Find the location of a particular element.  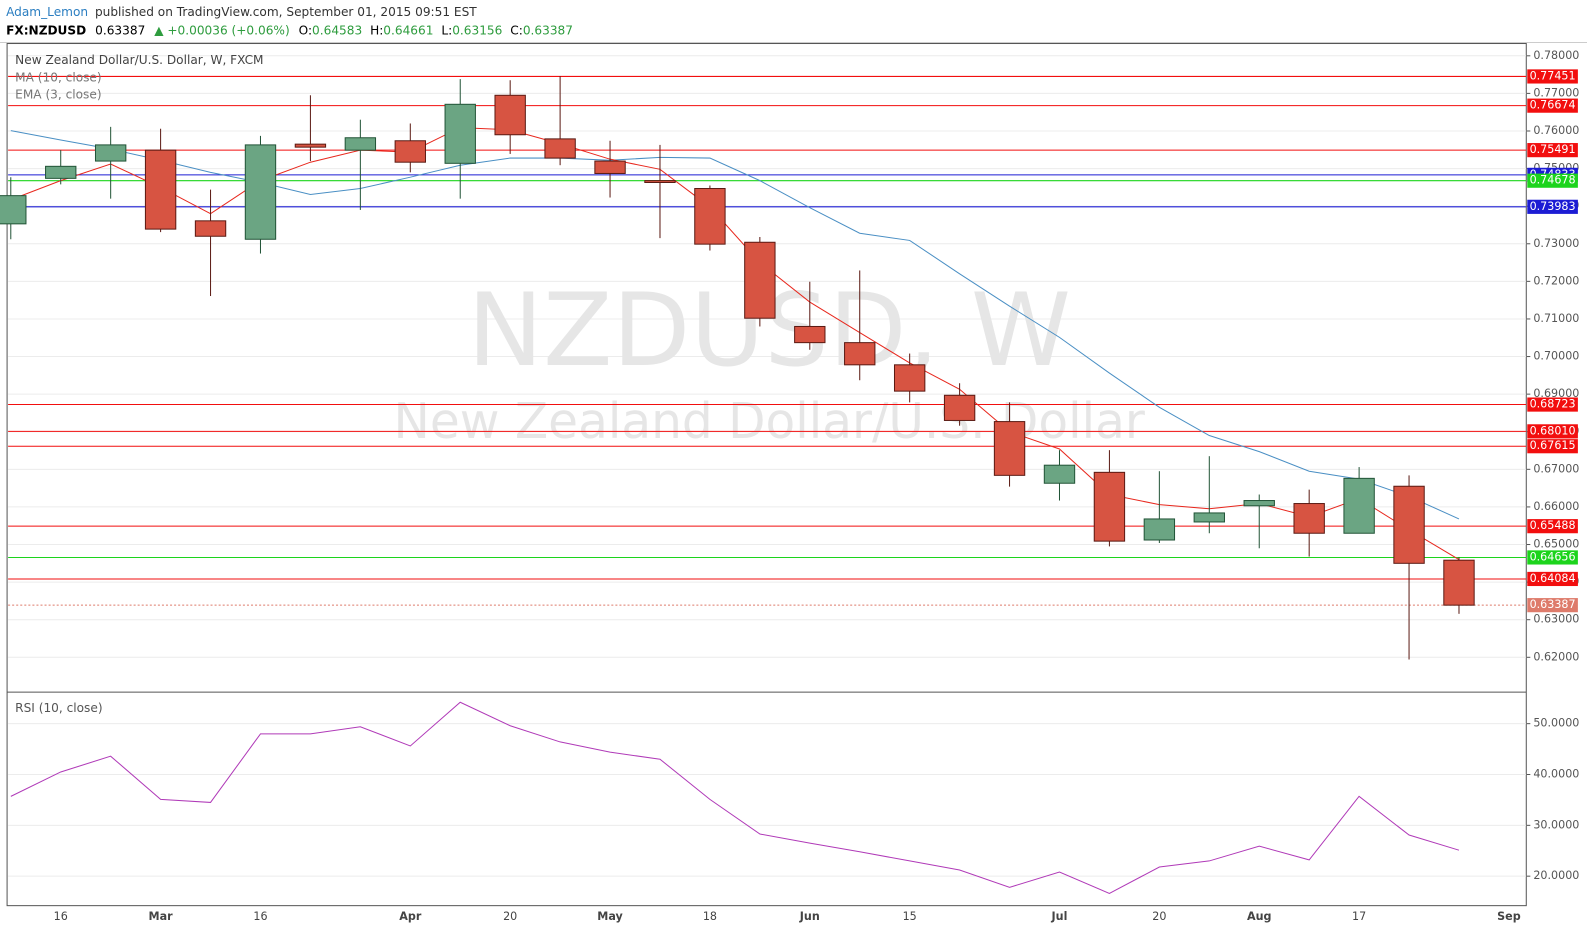

y-tick-label: 50.0000 is located at coordinates (1556, 723).